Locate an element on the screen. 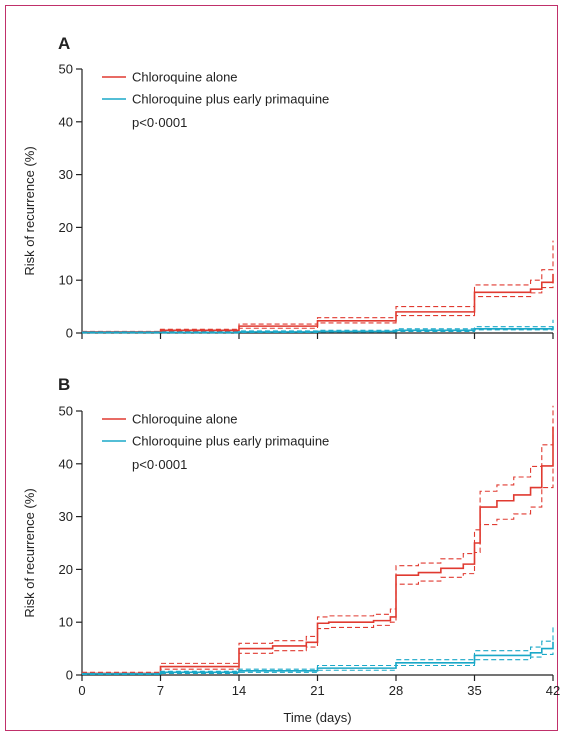 Image resolution: width=565 pixels, height=738 pixels. x-tick-label: 35 is located at coordinates (474, 690).